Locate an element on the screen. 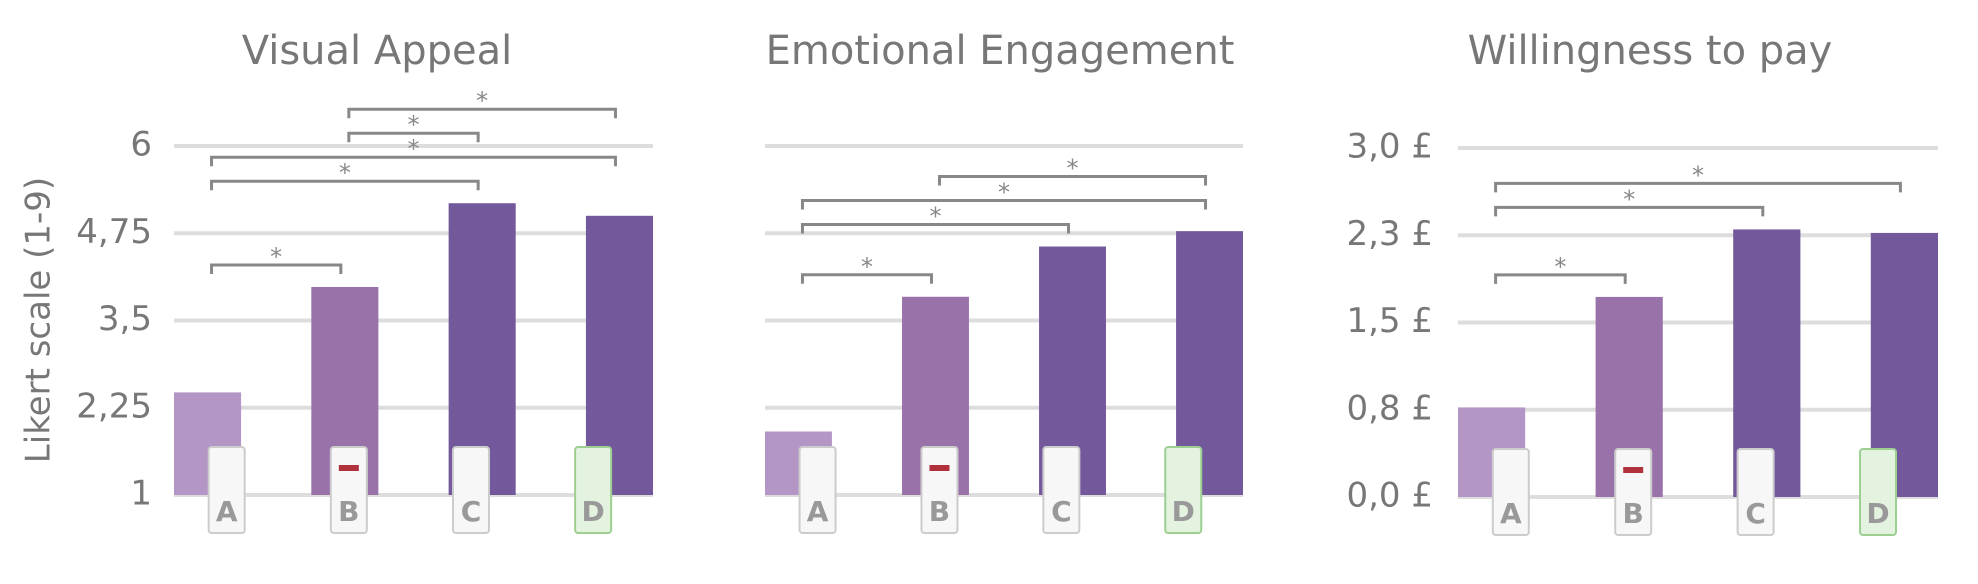 The image size is (1978, 584). y-axis-label: Likert scale (1-9) is located at coordinates (39, 320).